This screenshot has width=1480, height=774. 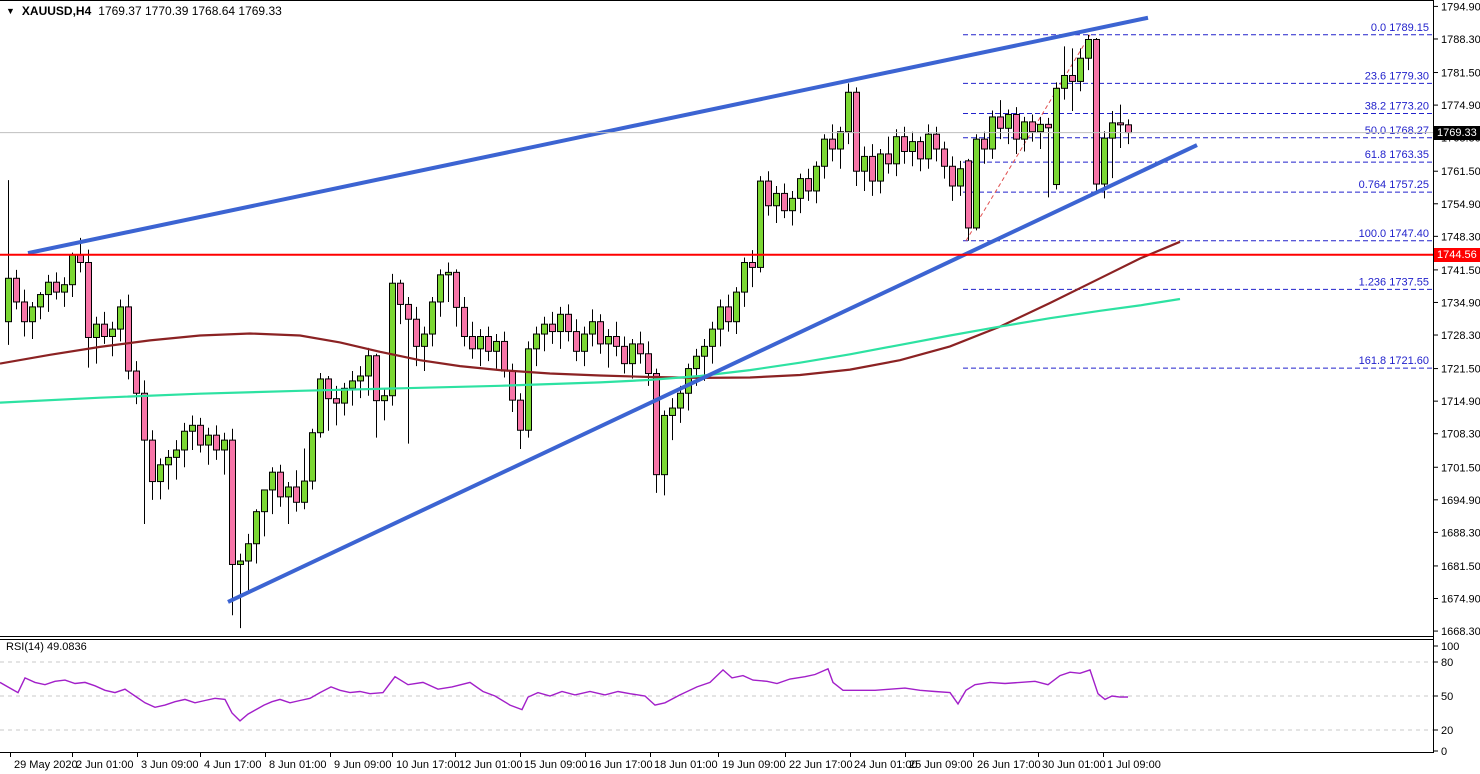 What do you see at coordinates (1134, 765) in the screenshot?
I see `svg-text: 1 Jul 09:00` at bounding box center [1134, 765].